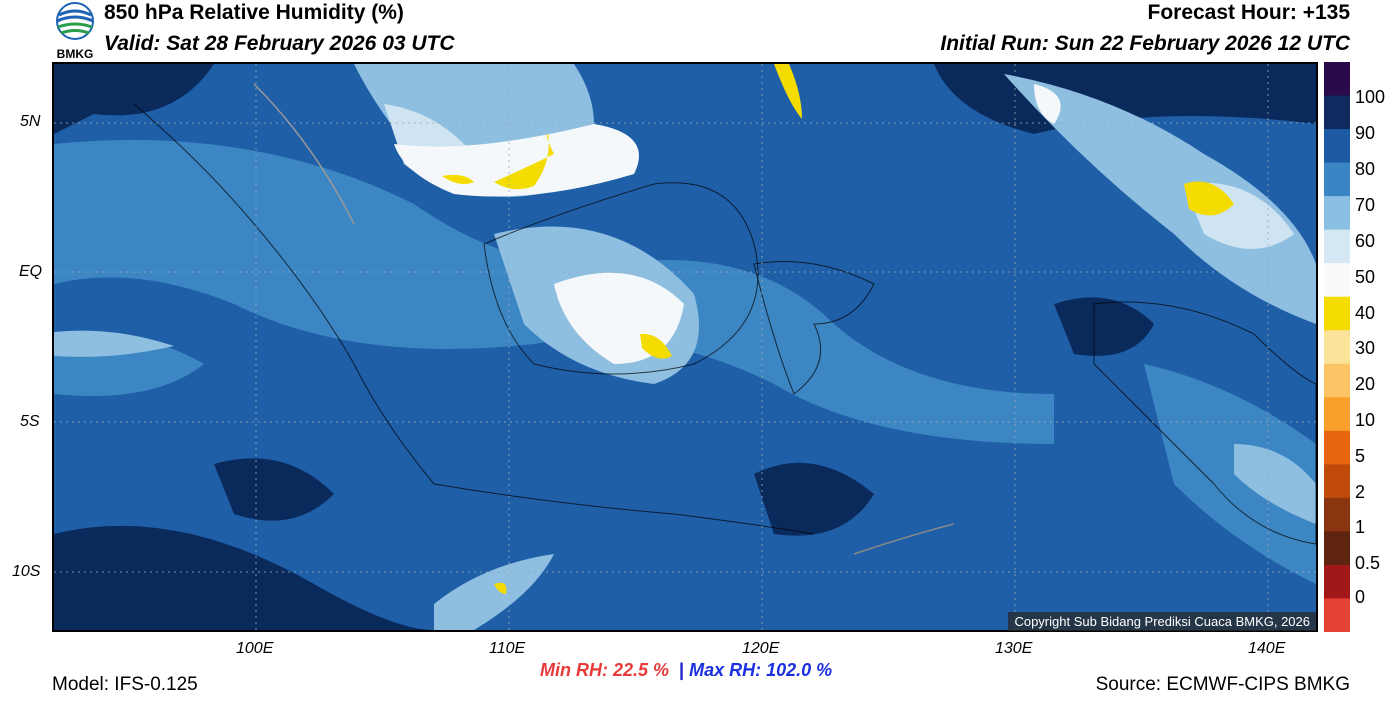  Describe the element at coordinates (1365, 420) in the screenshot. I see `colorbar-label-10: 10` at that location.